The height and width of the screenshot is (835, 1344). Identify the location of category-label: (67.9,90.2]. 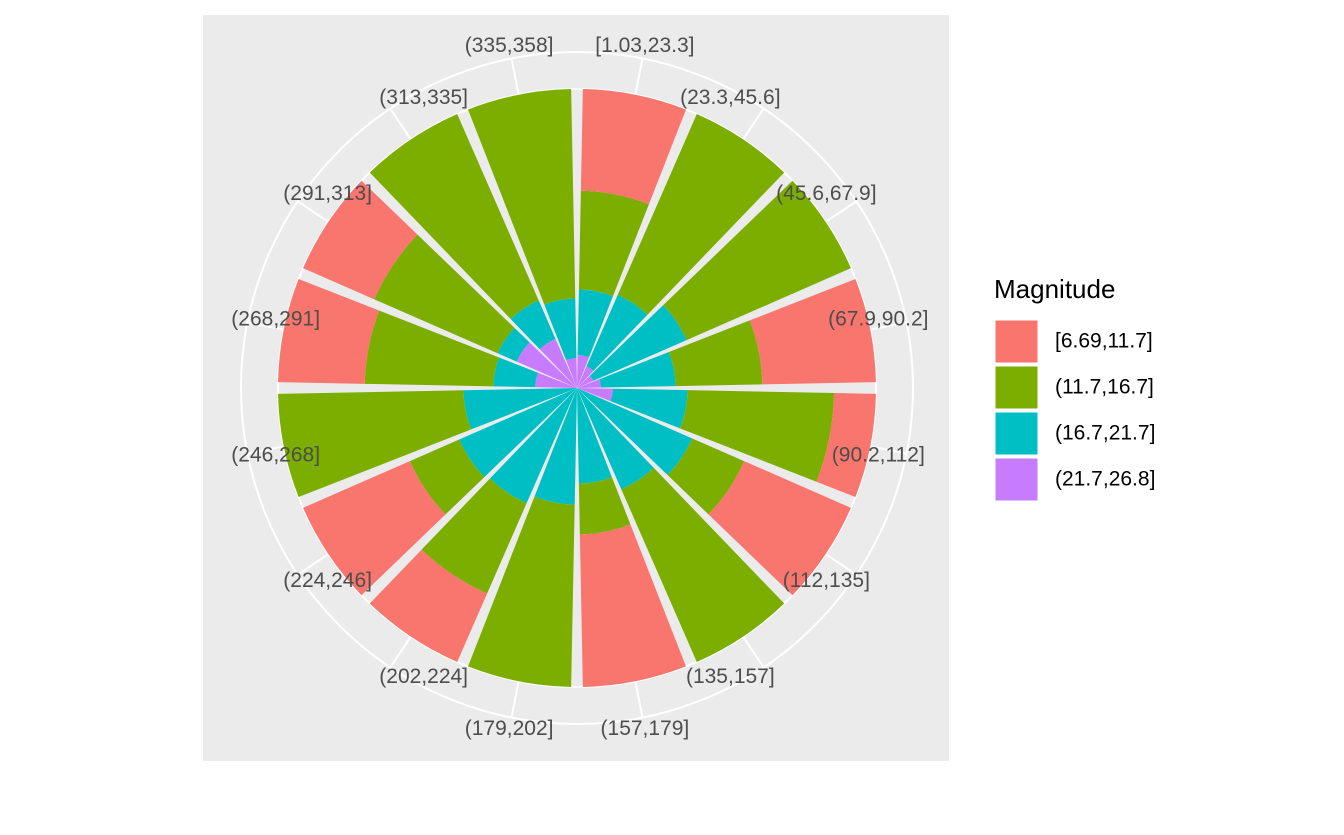
(878, 319).